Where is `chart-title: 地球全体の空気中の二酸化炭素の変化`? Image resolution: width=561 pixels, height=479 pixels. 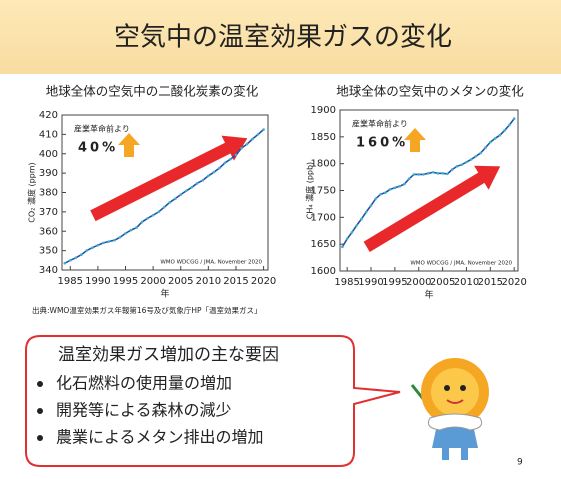
chart-title: 地球全体の空気中の二酸化炭素の変化 is located at coordinates (152, 91).